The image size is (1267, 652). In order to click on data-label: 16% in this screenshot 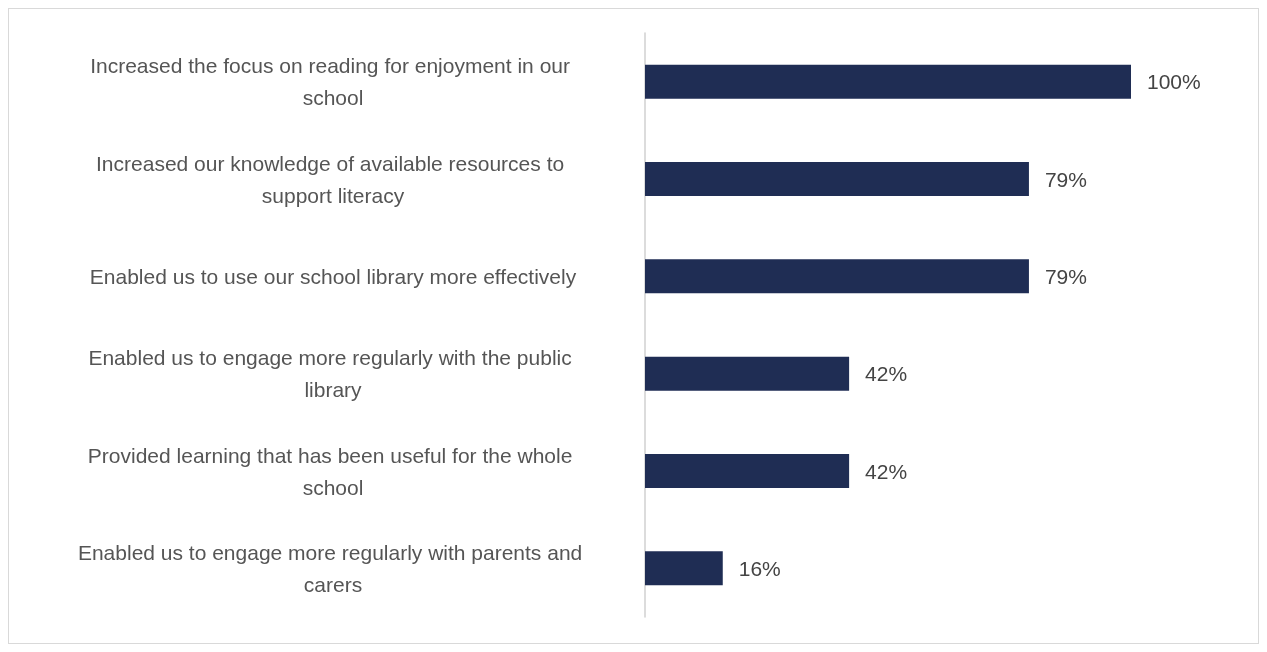, I will do `click(759, 568)`.